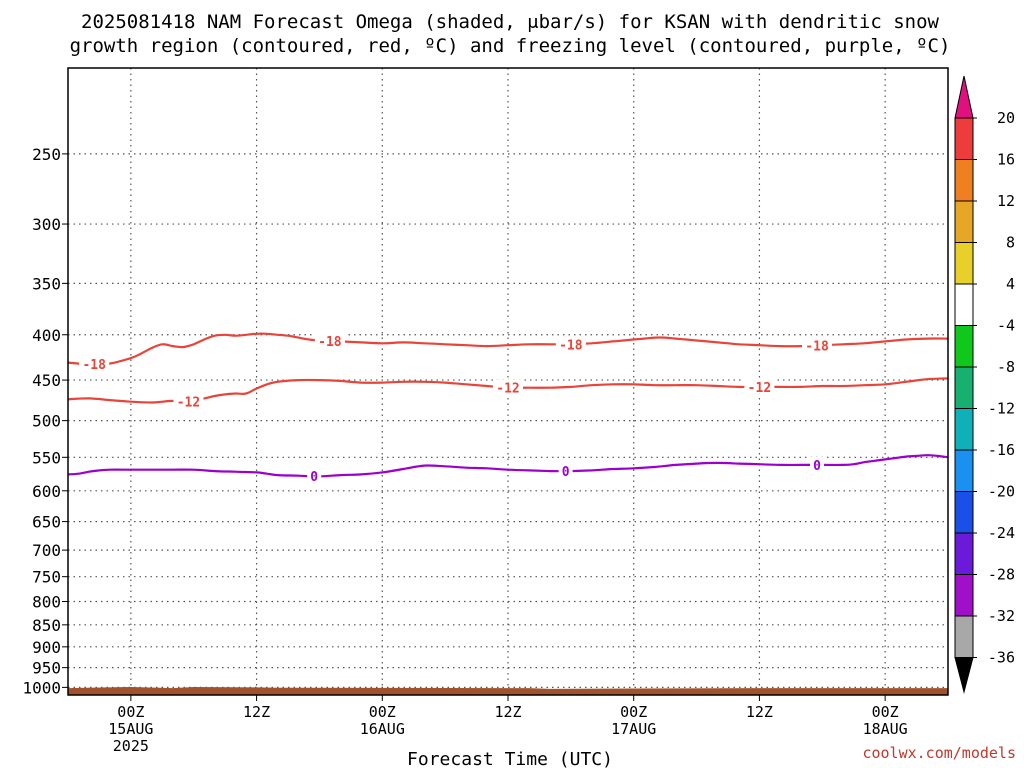 Image resolution: width=1024 pixels, height=768 pixels. What do you see at coordinates (1006, 201) in the screenshot?
I see `colorbar-label: 12` at bounding box center [1006, 201].